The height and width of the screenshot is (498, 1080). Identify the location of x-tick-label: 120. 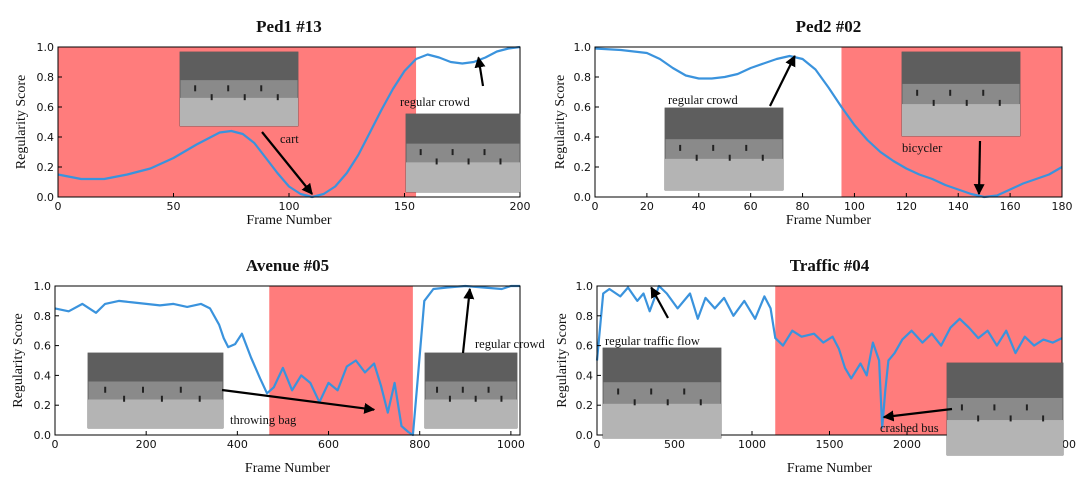
(906, 206).